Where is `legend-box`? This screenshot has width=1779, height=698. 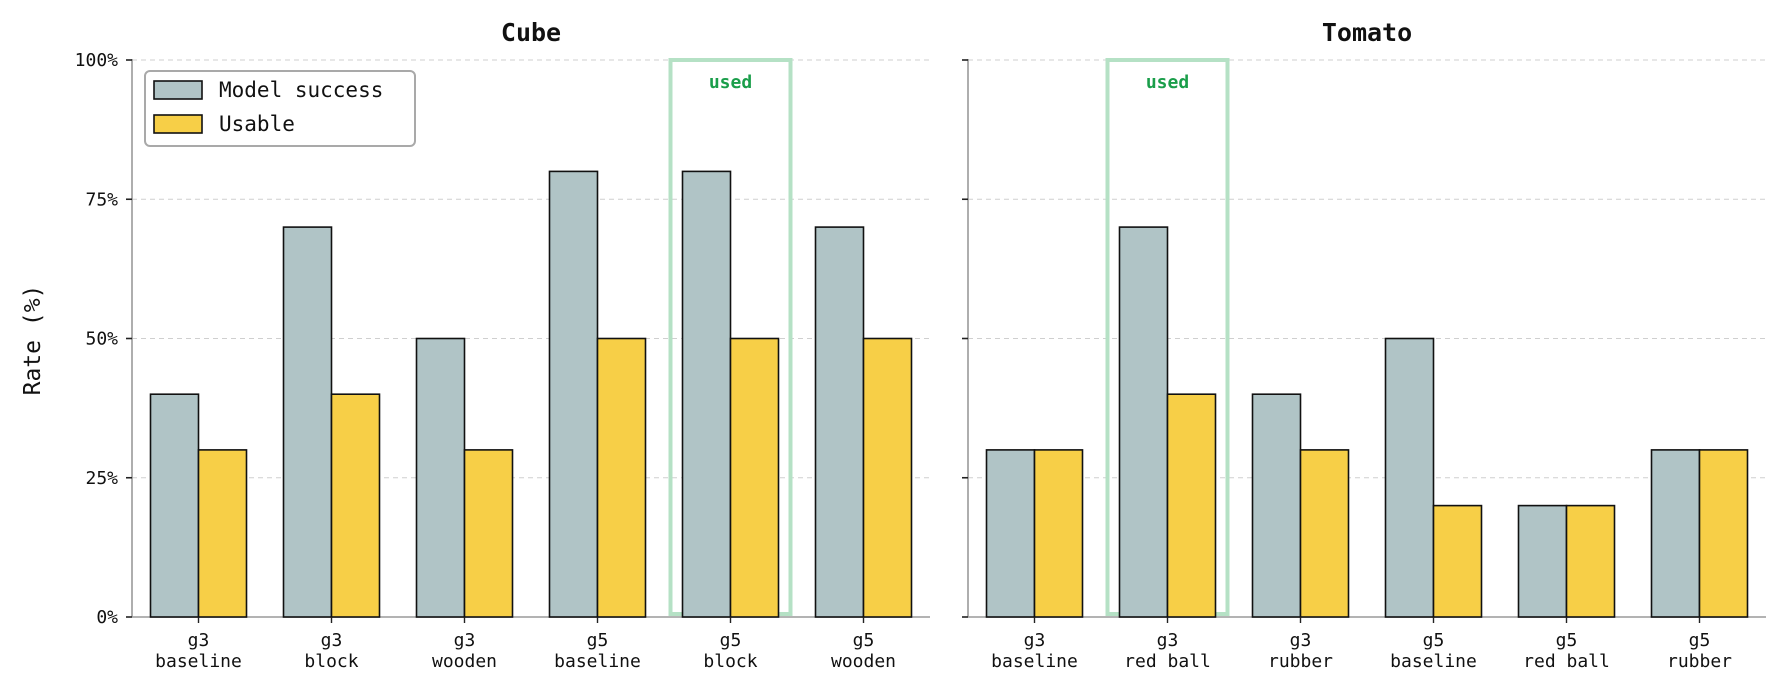 legend-box is located at coordinates (280, 108).